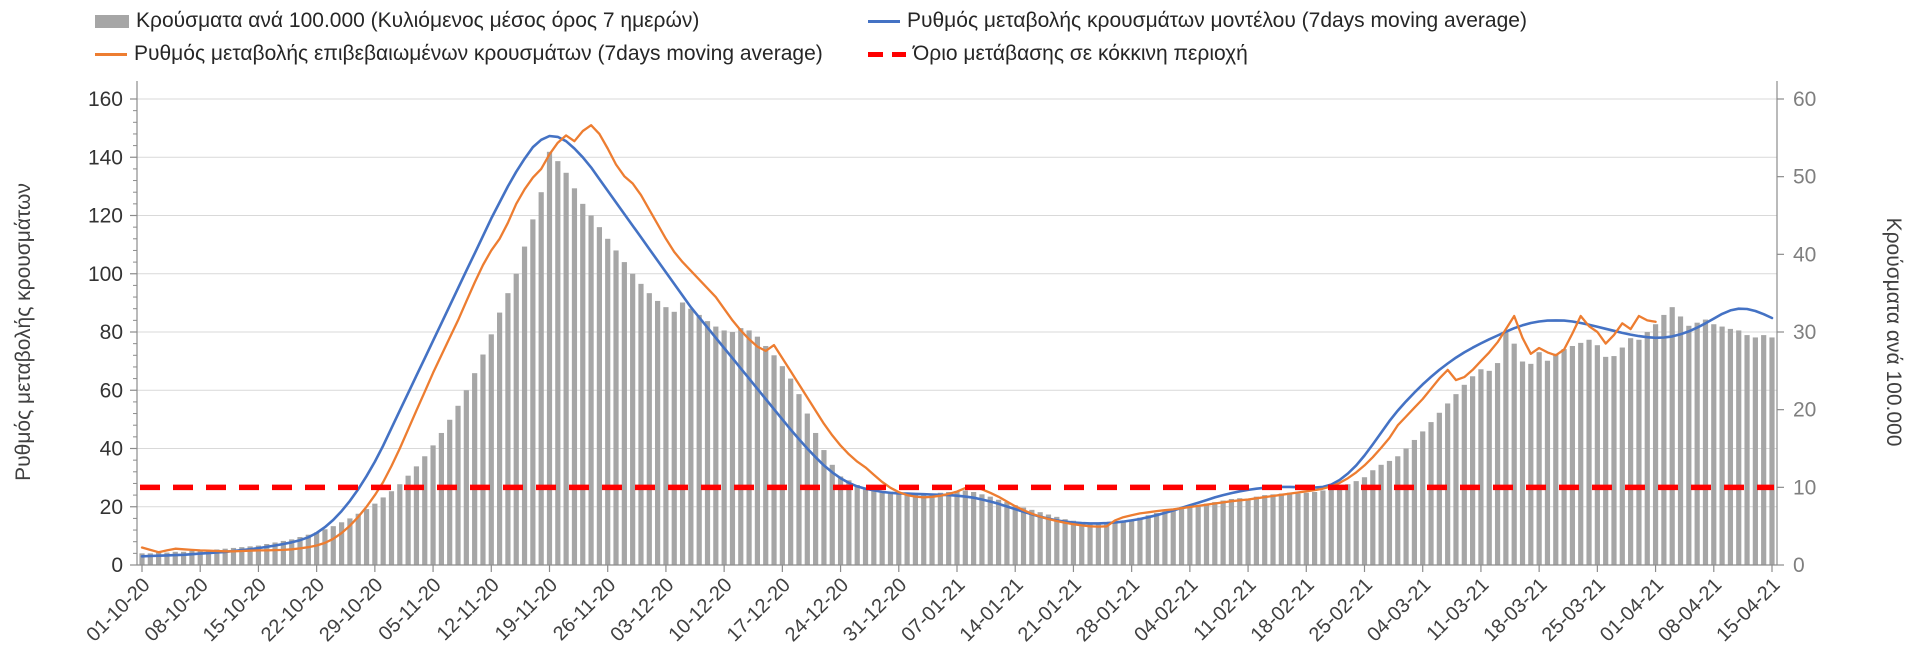 This screenshot has width=1920, height=670. I want to click on x-axis-tick-label: 10-12-20, so click(701, 610).